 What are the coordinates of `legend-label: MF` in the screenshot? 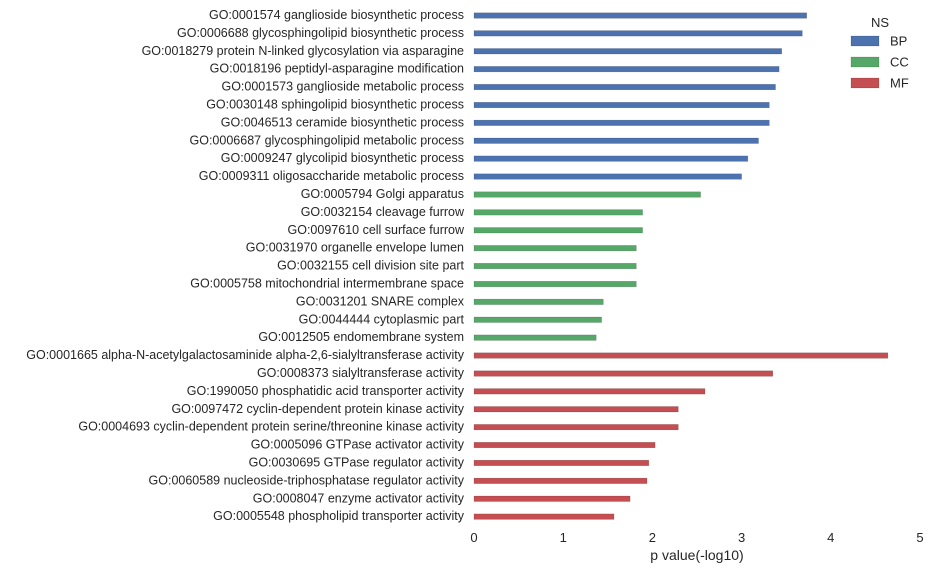 It's located at (899, 83).